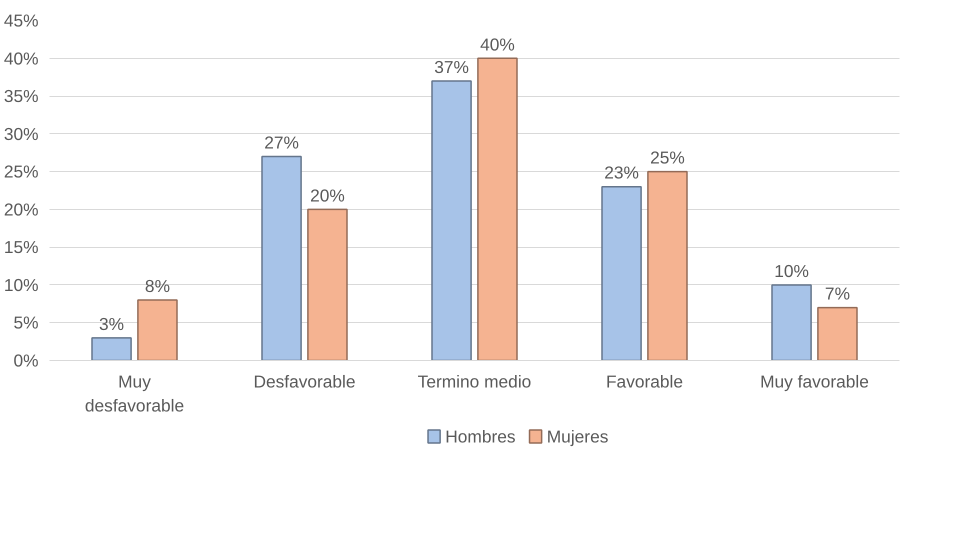  What do you see at coordinates (475, 382) in the screenshot?
I see `x-tick-label: Termino medio` at bounding box center [475, 382].